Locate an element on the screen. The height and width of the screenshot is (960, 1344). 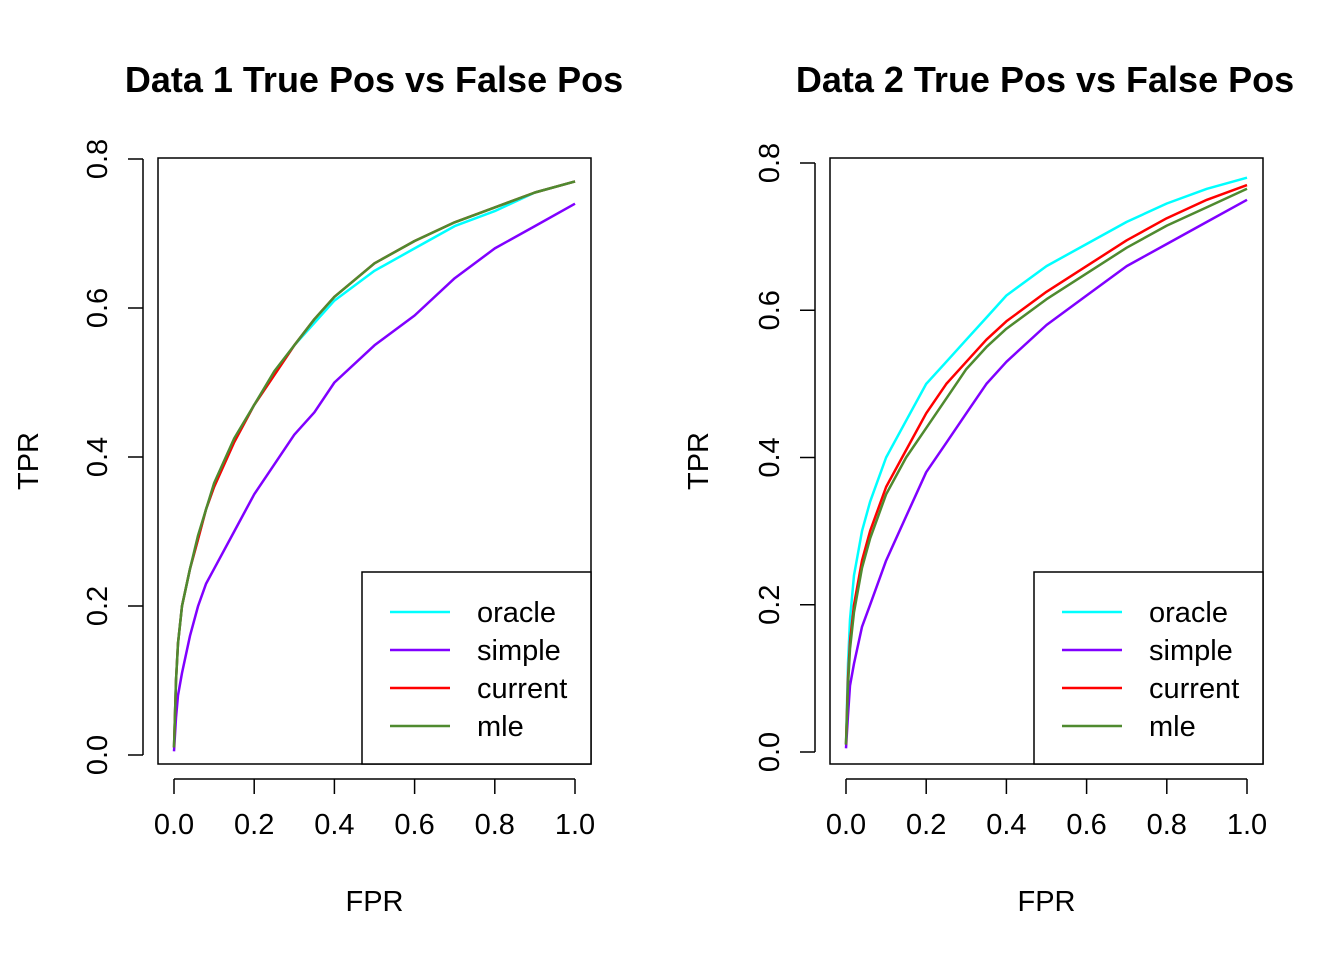
chart-title: Data 1 True Pos vs False Pos is located at coordinates (374, 79).